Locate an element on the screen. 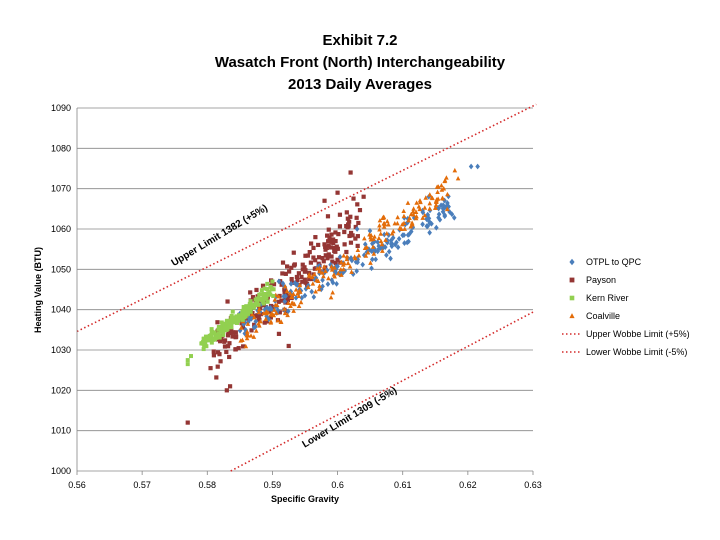 The height and width of the screenshot is (540, 720). legend-item: Coalville is located at coordinates (594, 316).